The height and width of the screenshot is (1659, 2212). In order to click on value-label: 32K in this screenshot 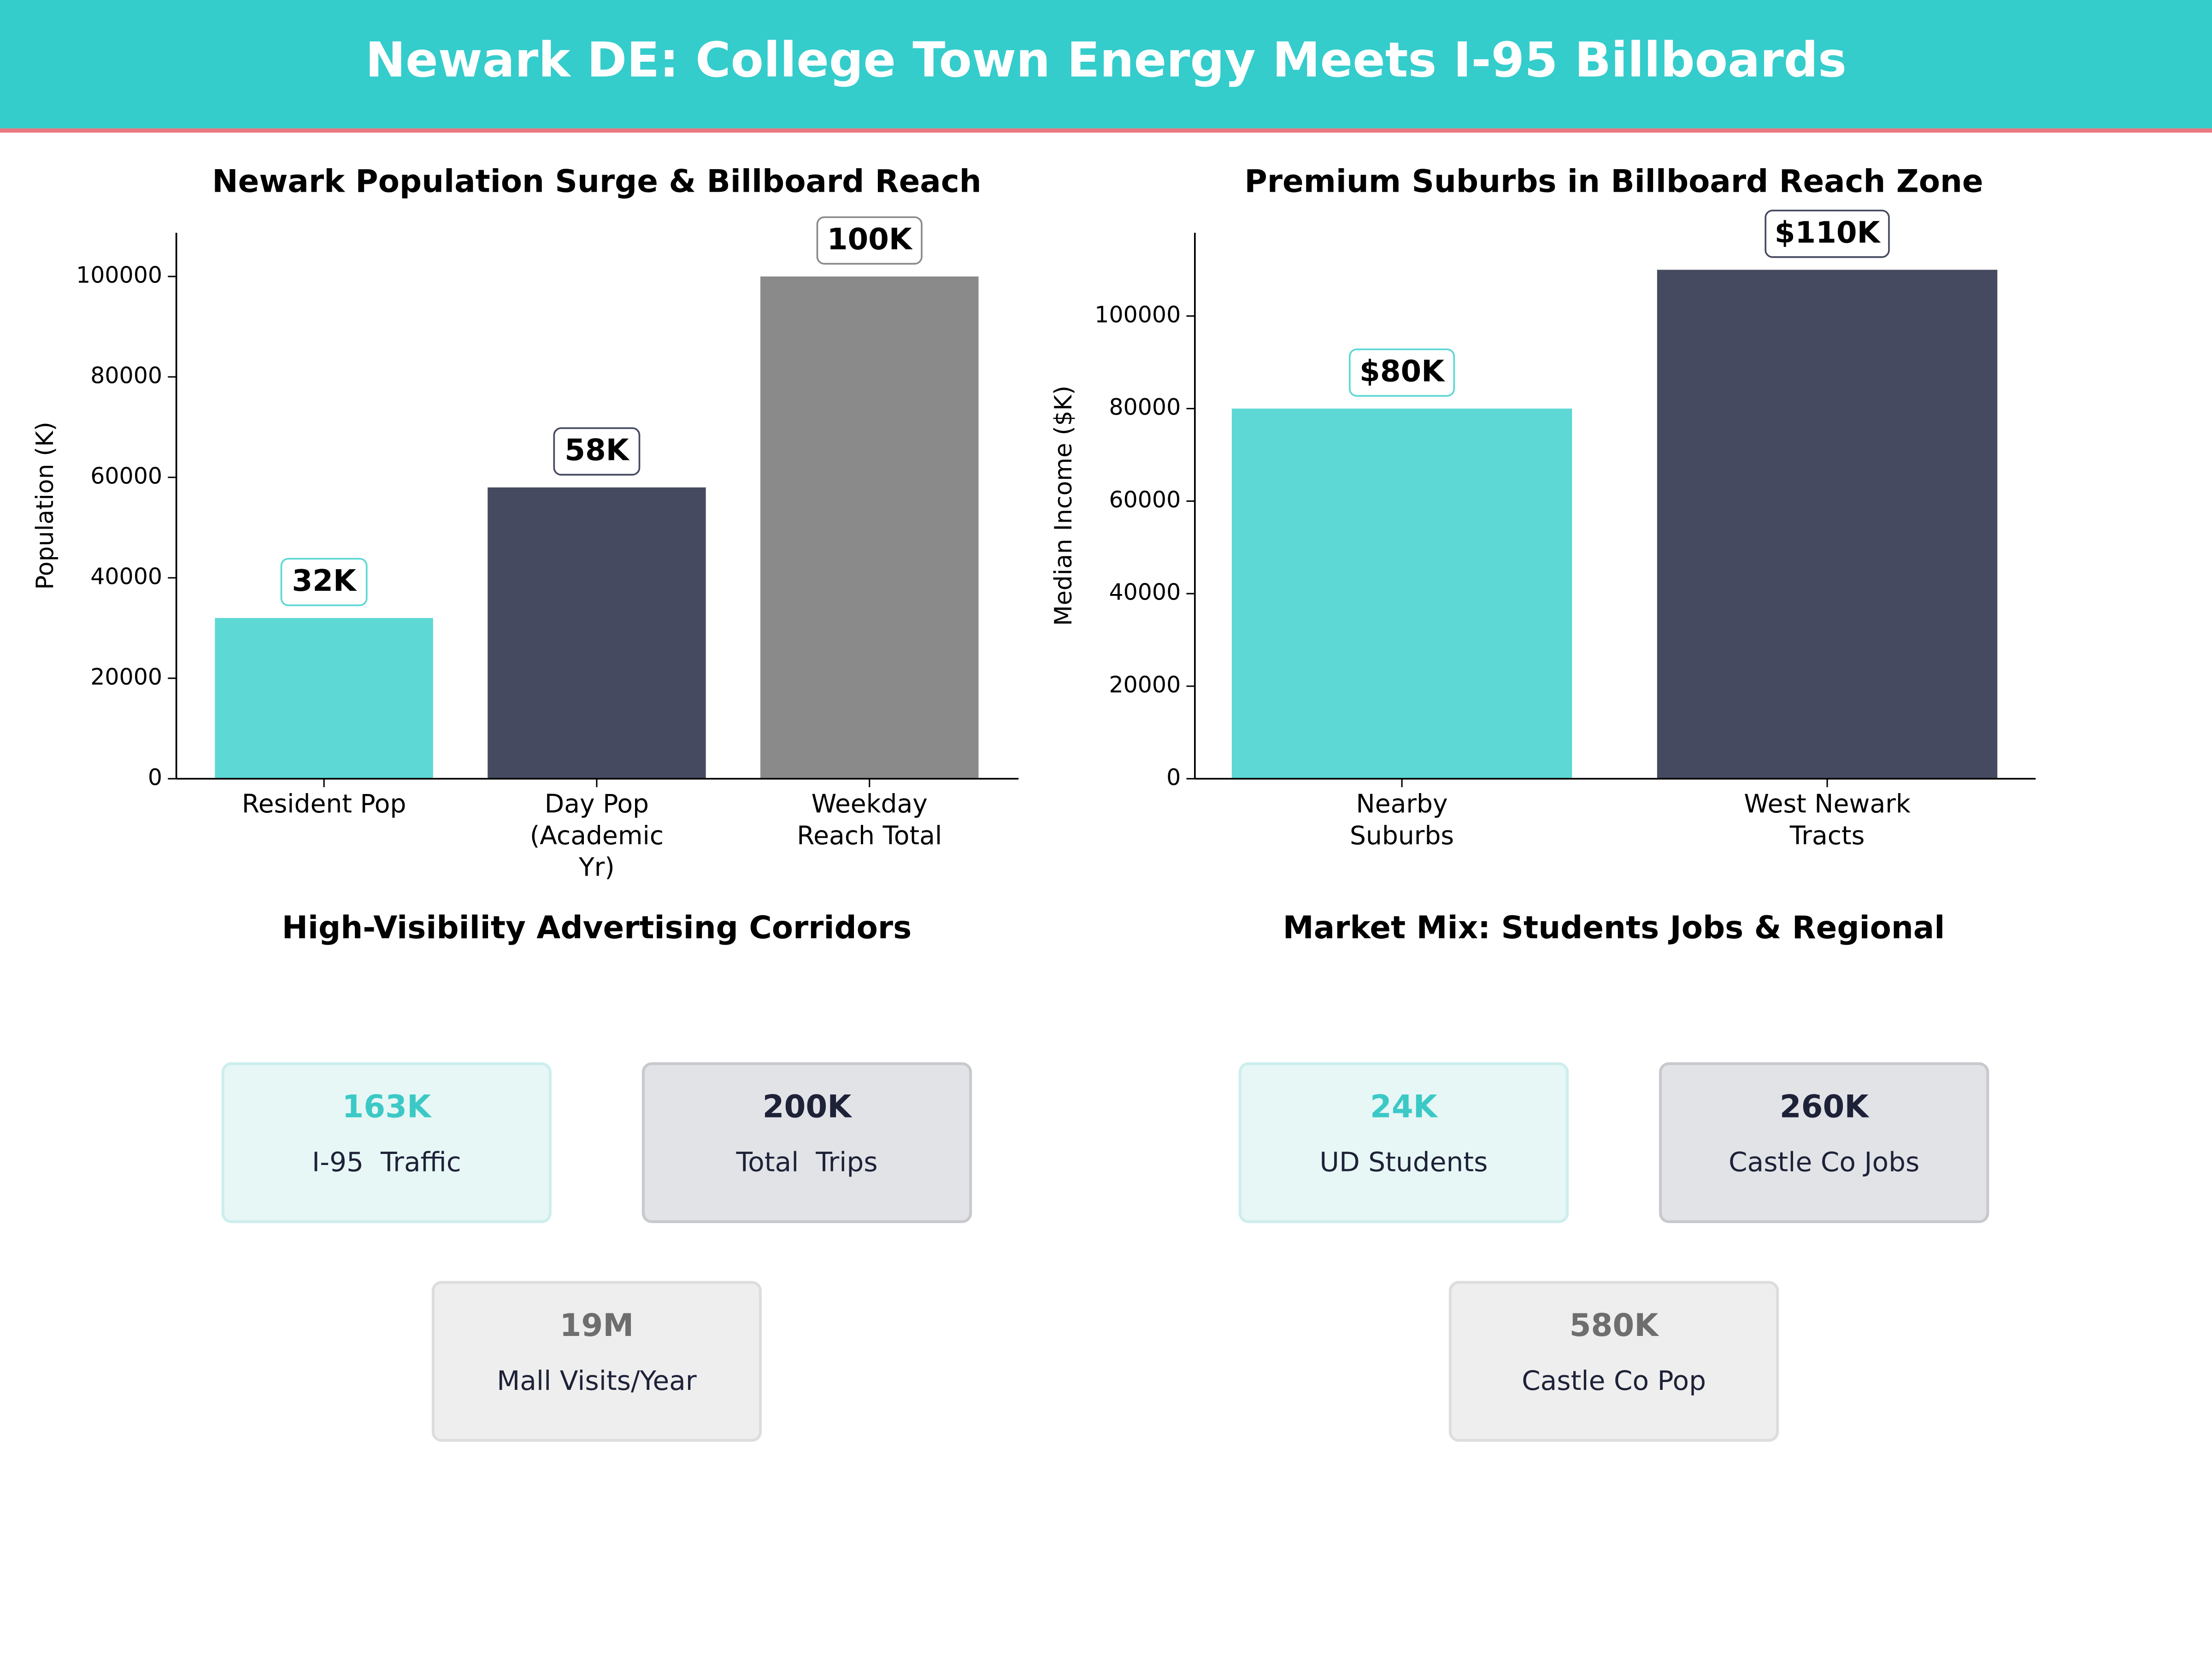, I will do `click(324, 581)`.